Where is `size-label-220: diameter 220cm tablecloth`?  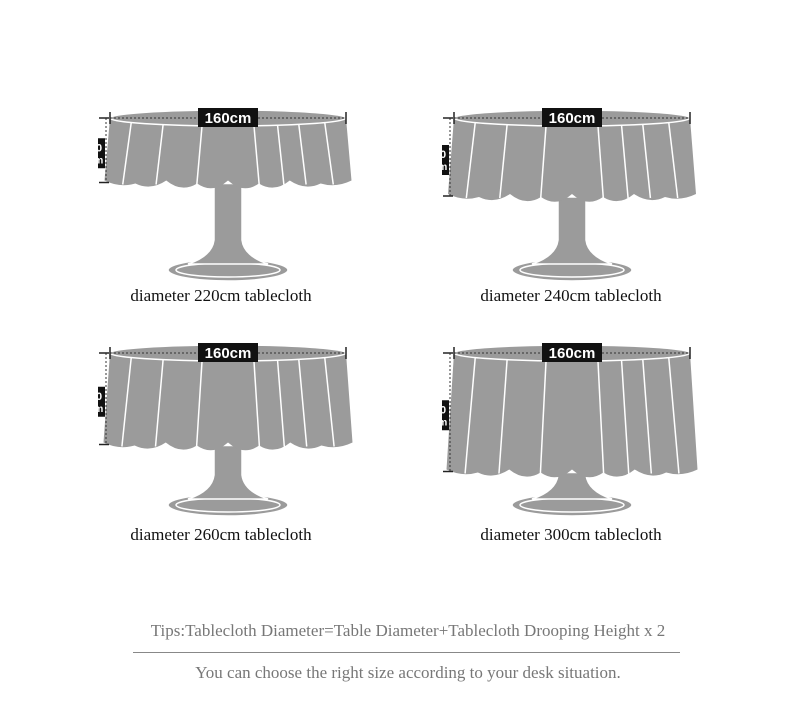
size-label-220: diameter 220cm tablecloth is located at coordinates (221, 295).